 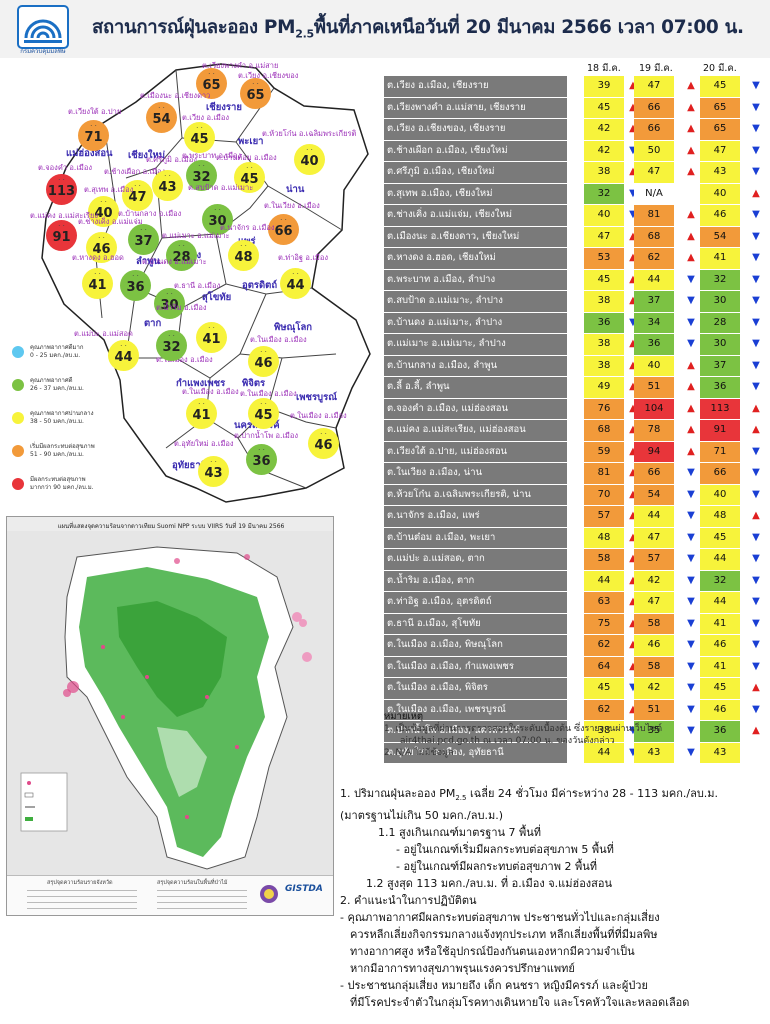 What do you see at coordinates (199, 137) in the screenshot?
I see `station-marker: · · 45` at bounding box center [199, 137].